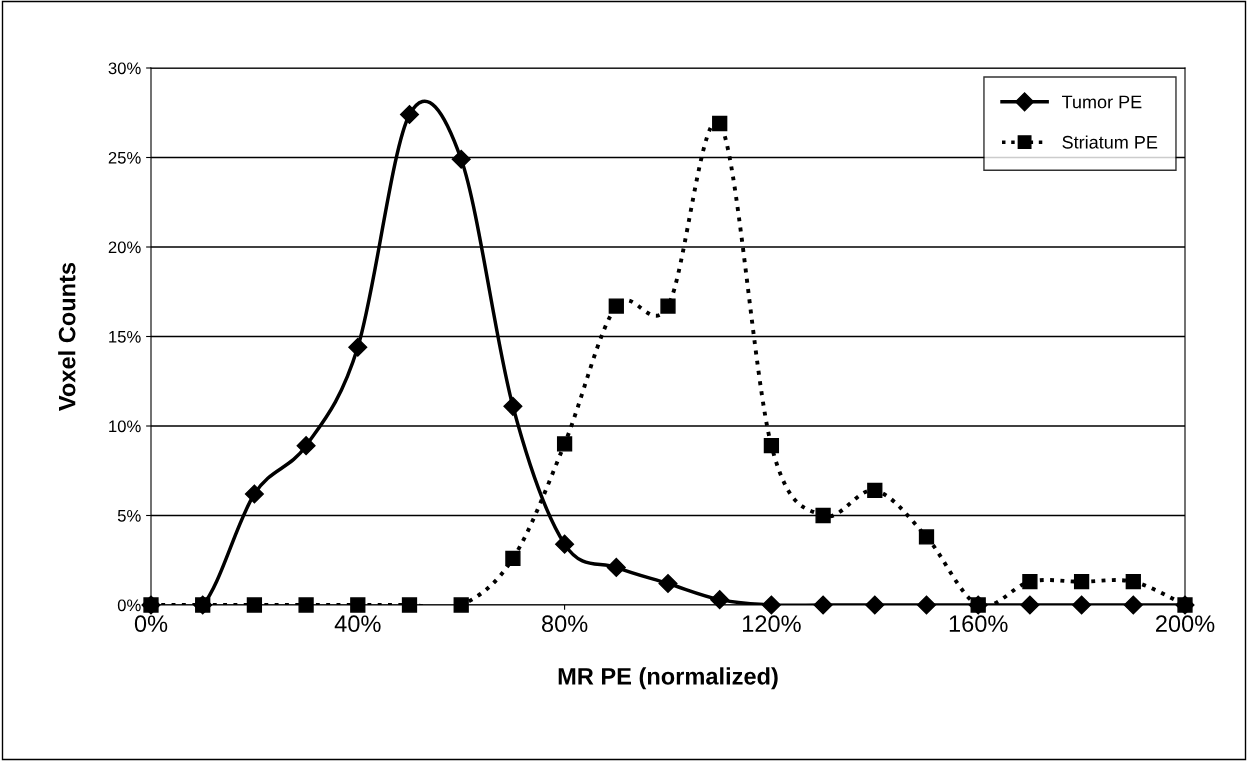 Image resolution: width=1248 pixels, height=761 pixels. I want to click on x-tick-label: 160%, so click(978, 624).